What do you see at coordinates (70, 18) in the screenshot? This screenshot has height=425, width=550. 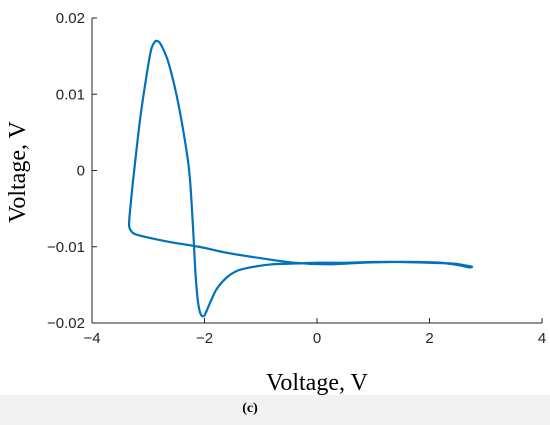 I see `y-tick-label: 0.02` at bounding box center [70, 18].